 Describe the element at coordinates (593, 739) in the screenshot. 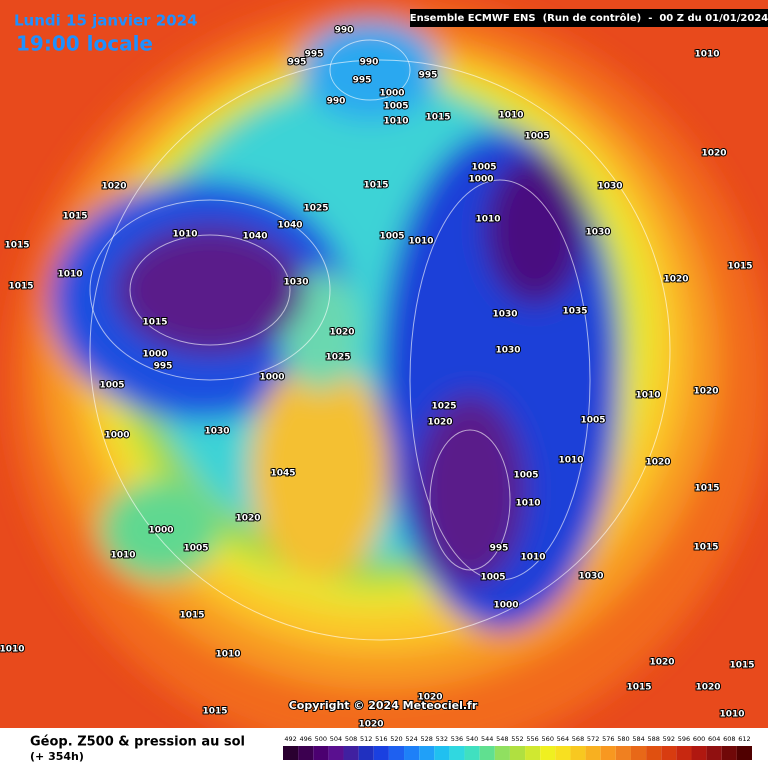

I see `colorbar-label: 572` at that location.